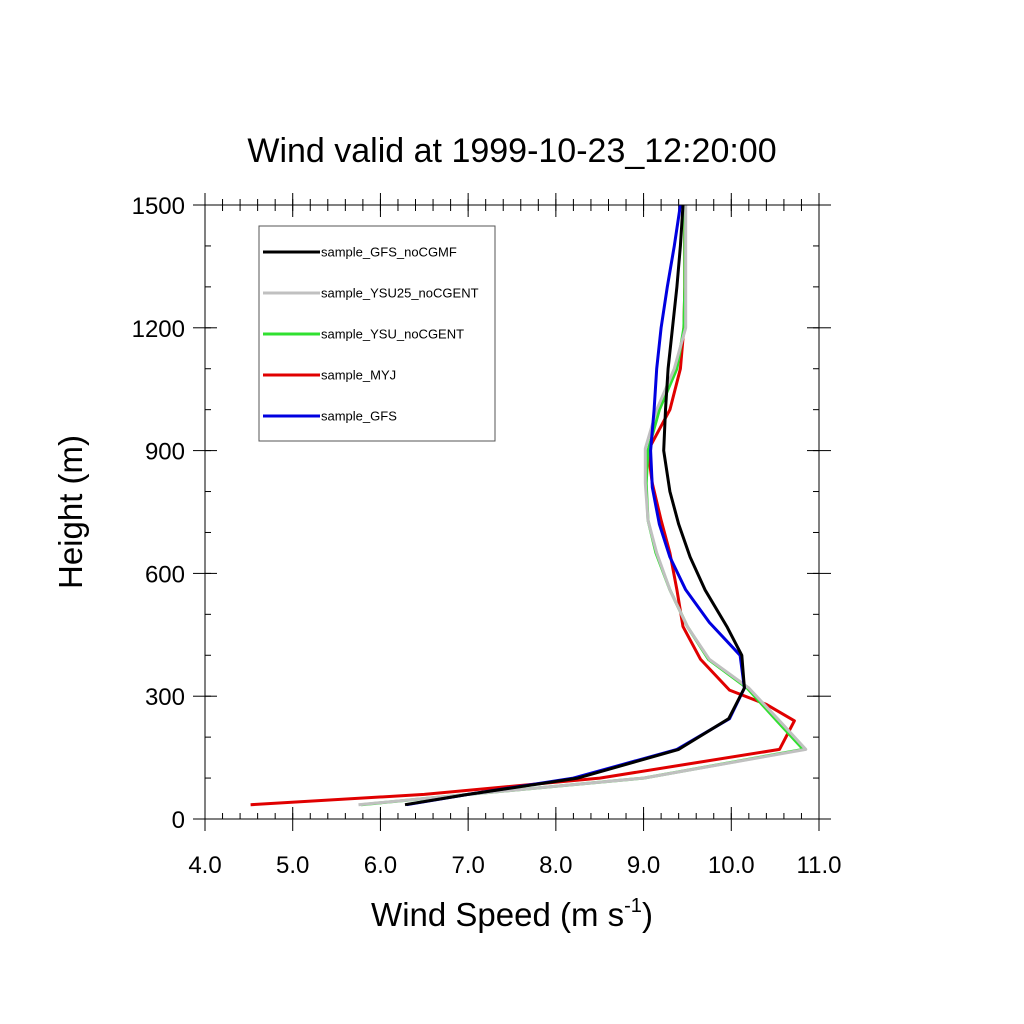 This screenshot has width=1024, height=1024. Describe the element at coordinates (633, 906) in the screenshot. I see `x-axis-title-superscript: -1` at that location.